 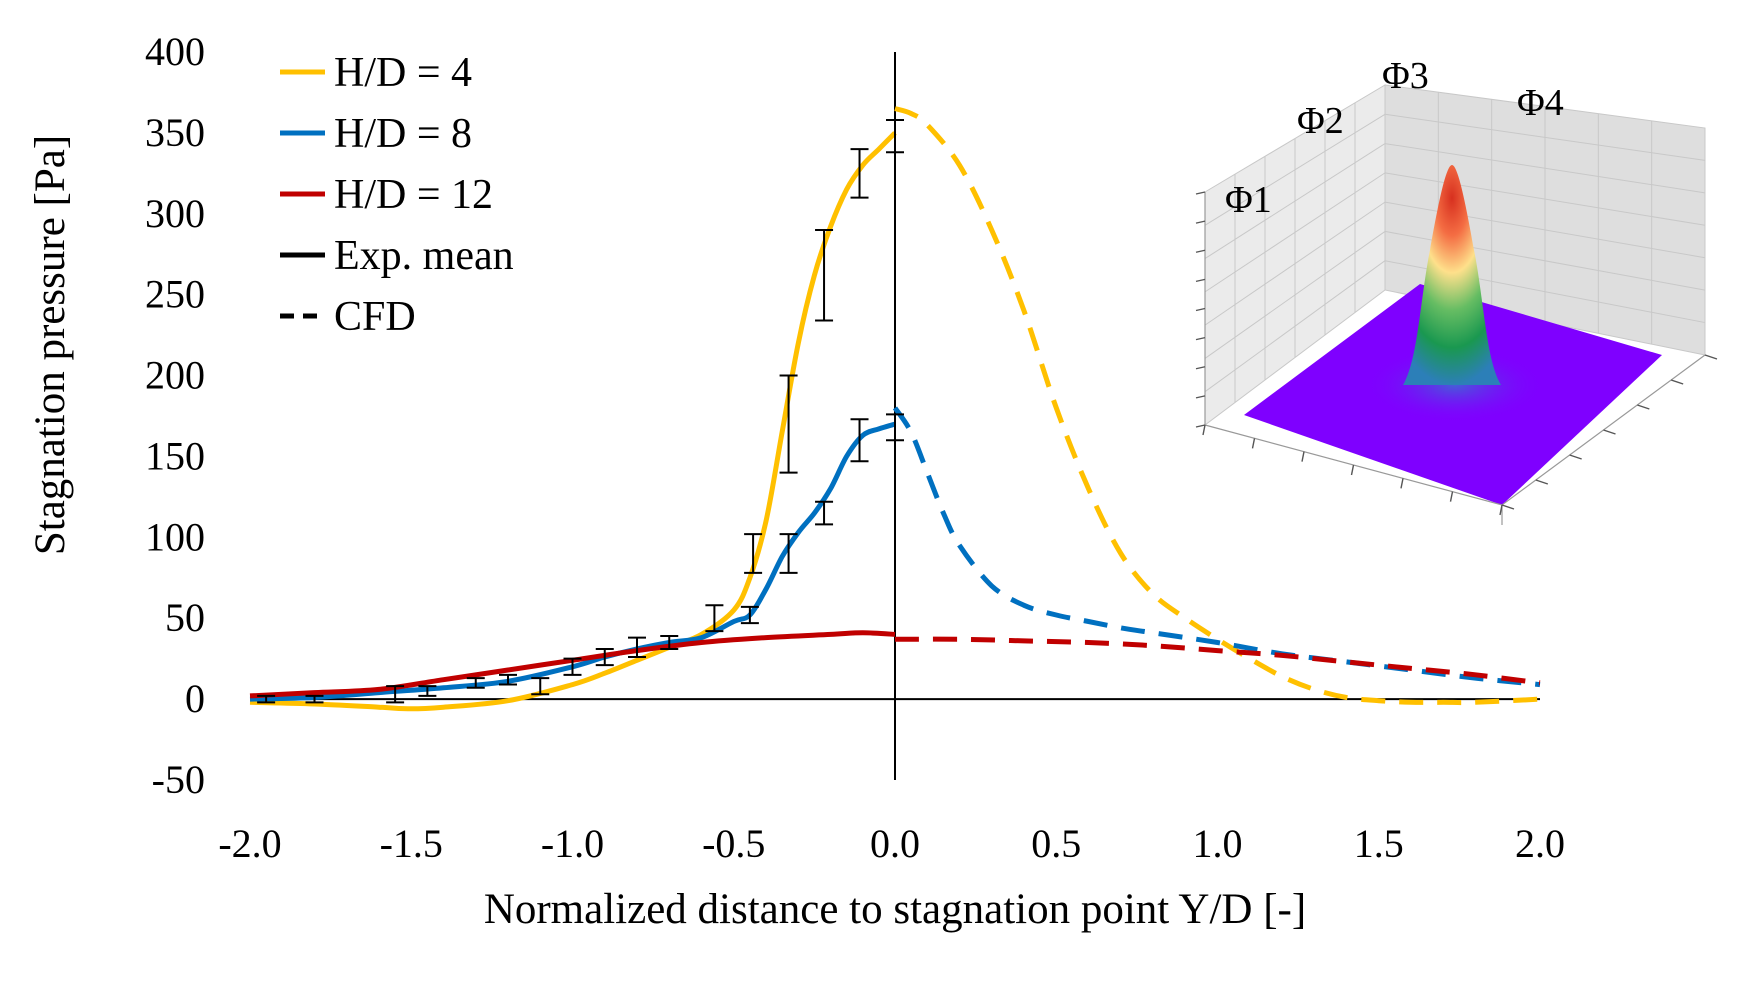 What do you see at coordinates (175, 536) in the screenshot?
I see `y-tick-label: 100` at bounding box center [175, 536].